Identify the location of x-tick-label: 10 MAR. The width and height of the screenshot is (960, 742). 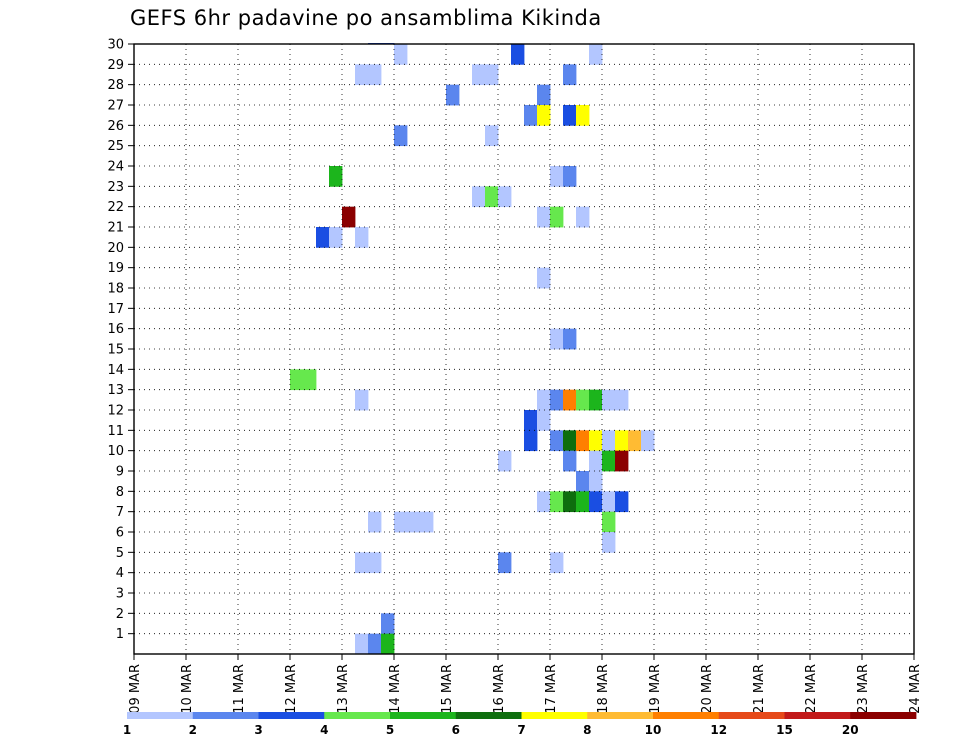
(187, 689).